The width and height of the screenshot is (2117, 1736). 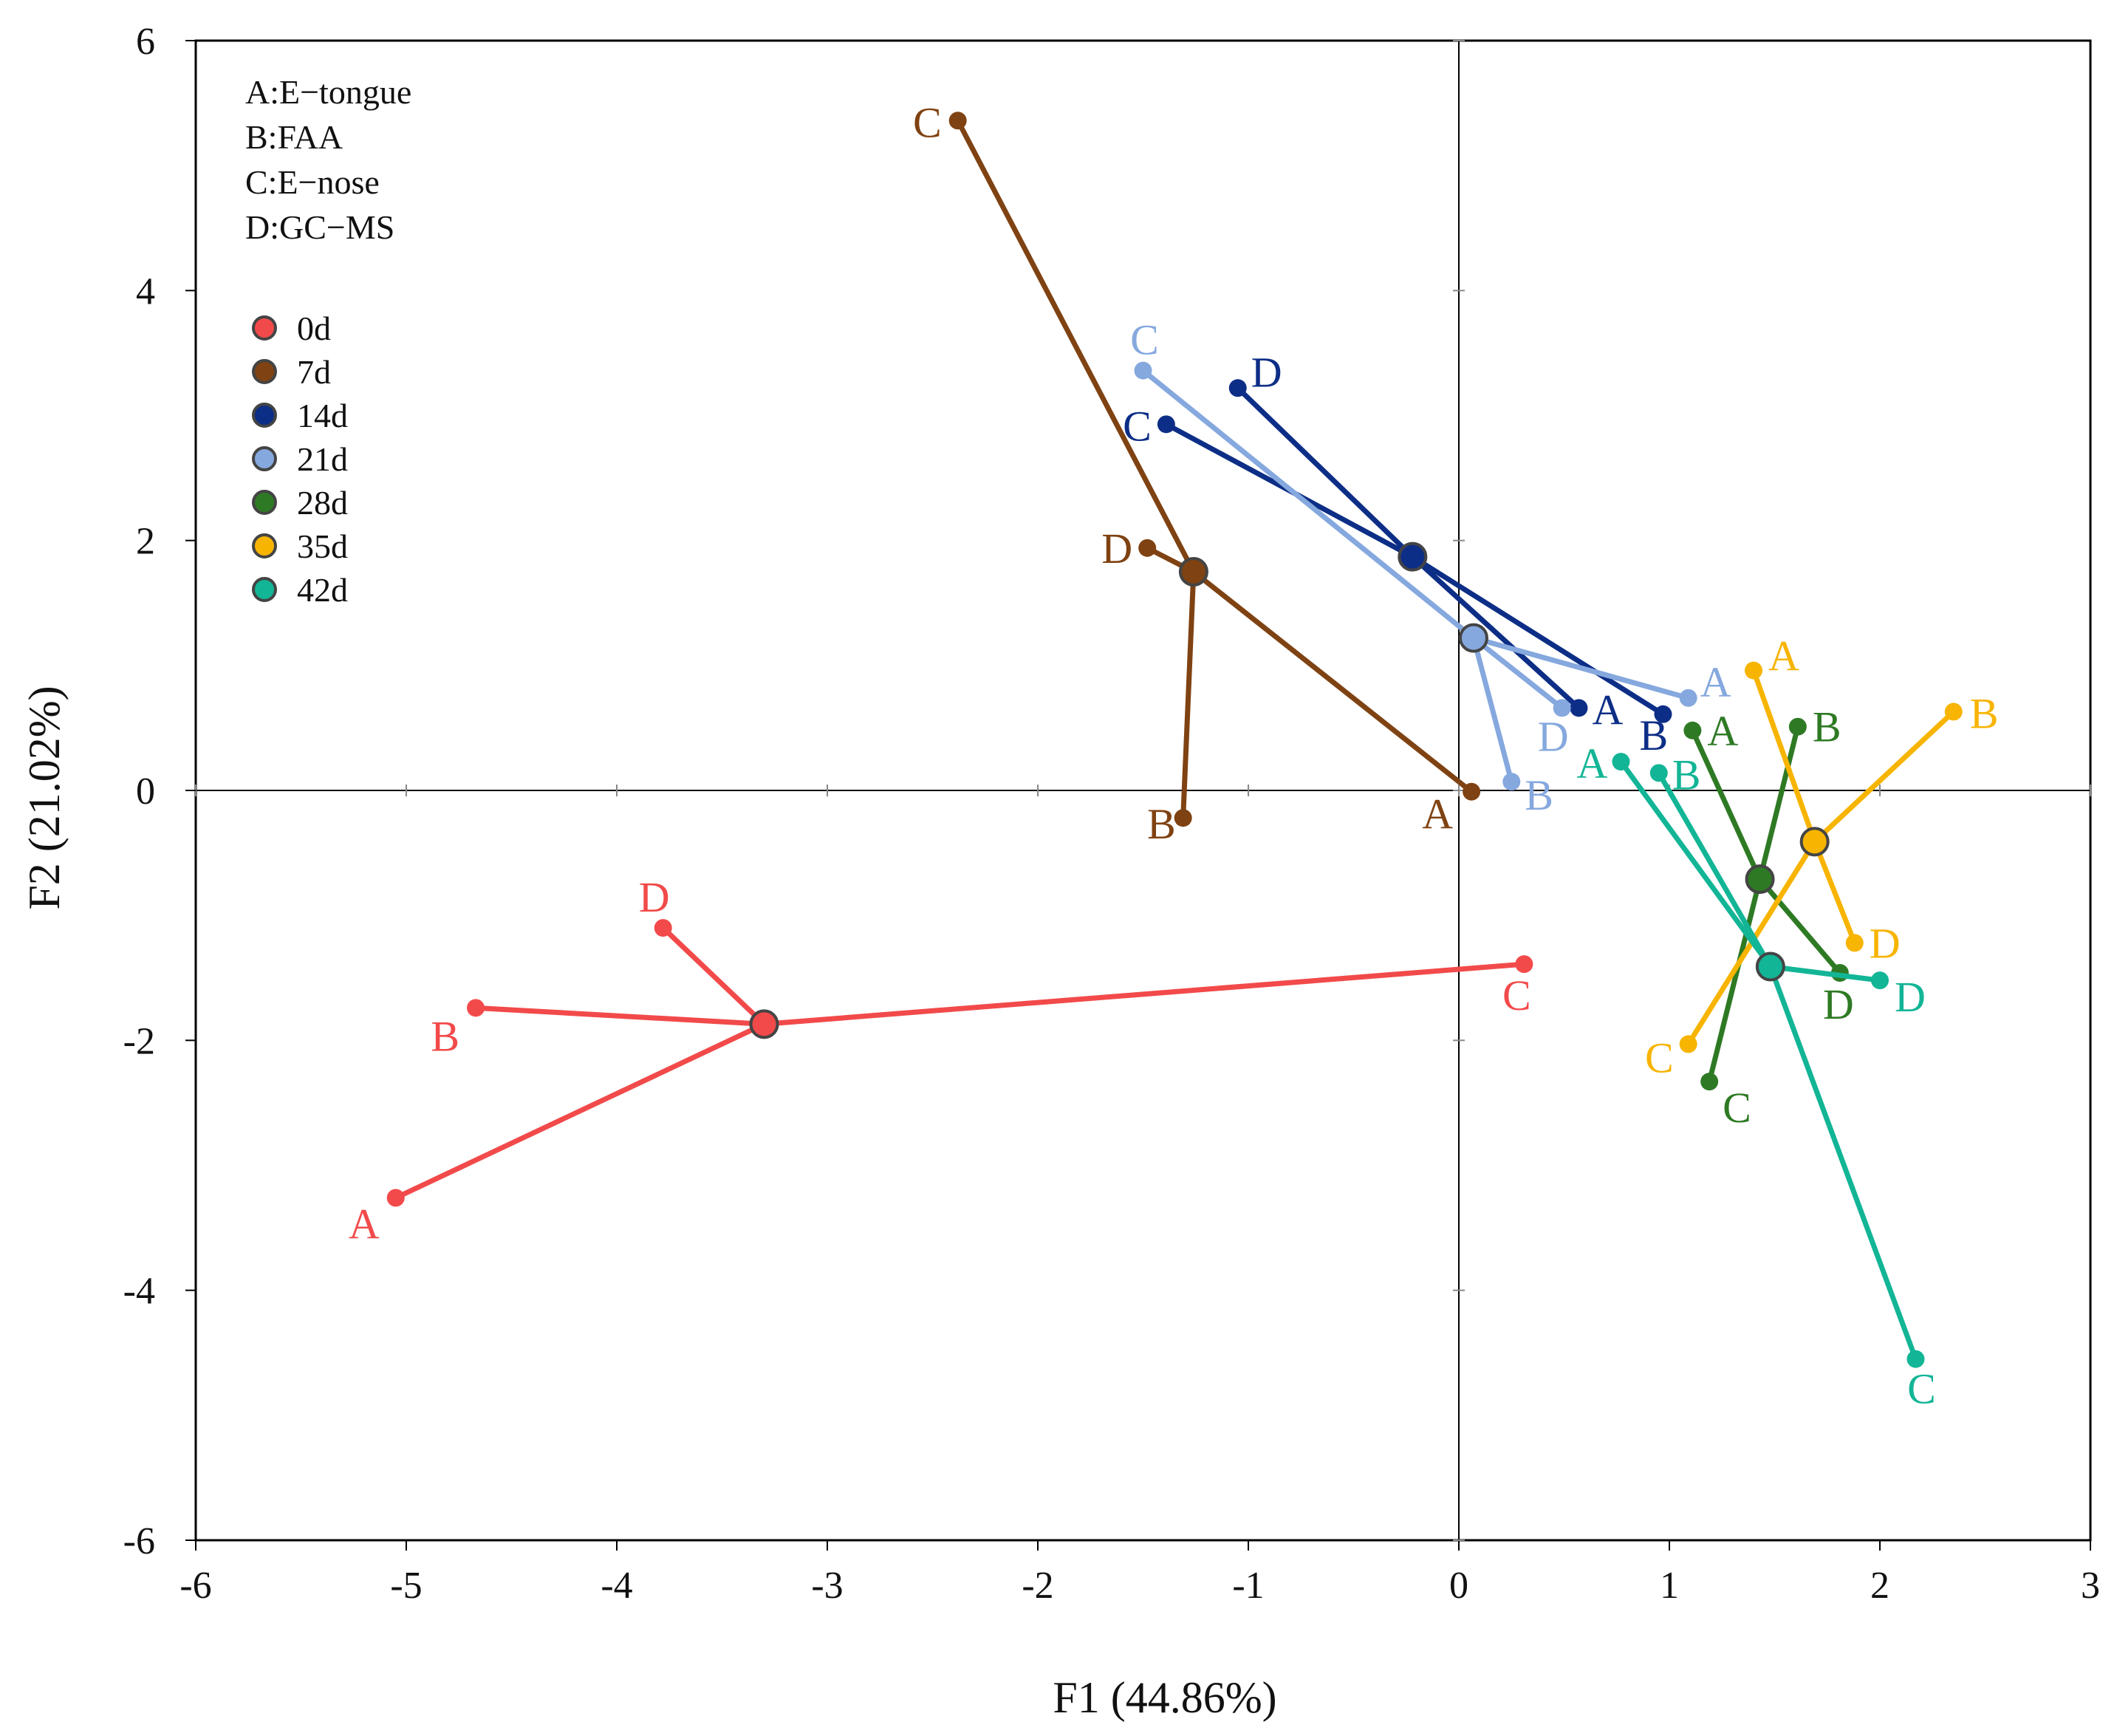 What do you see at coordinates (1553, 736) in the screenshot?
I see `point-label-21d-D: D` at bounding box center [1553, 736].